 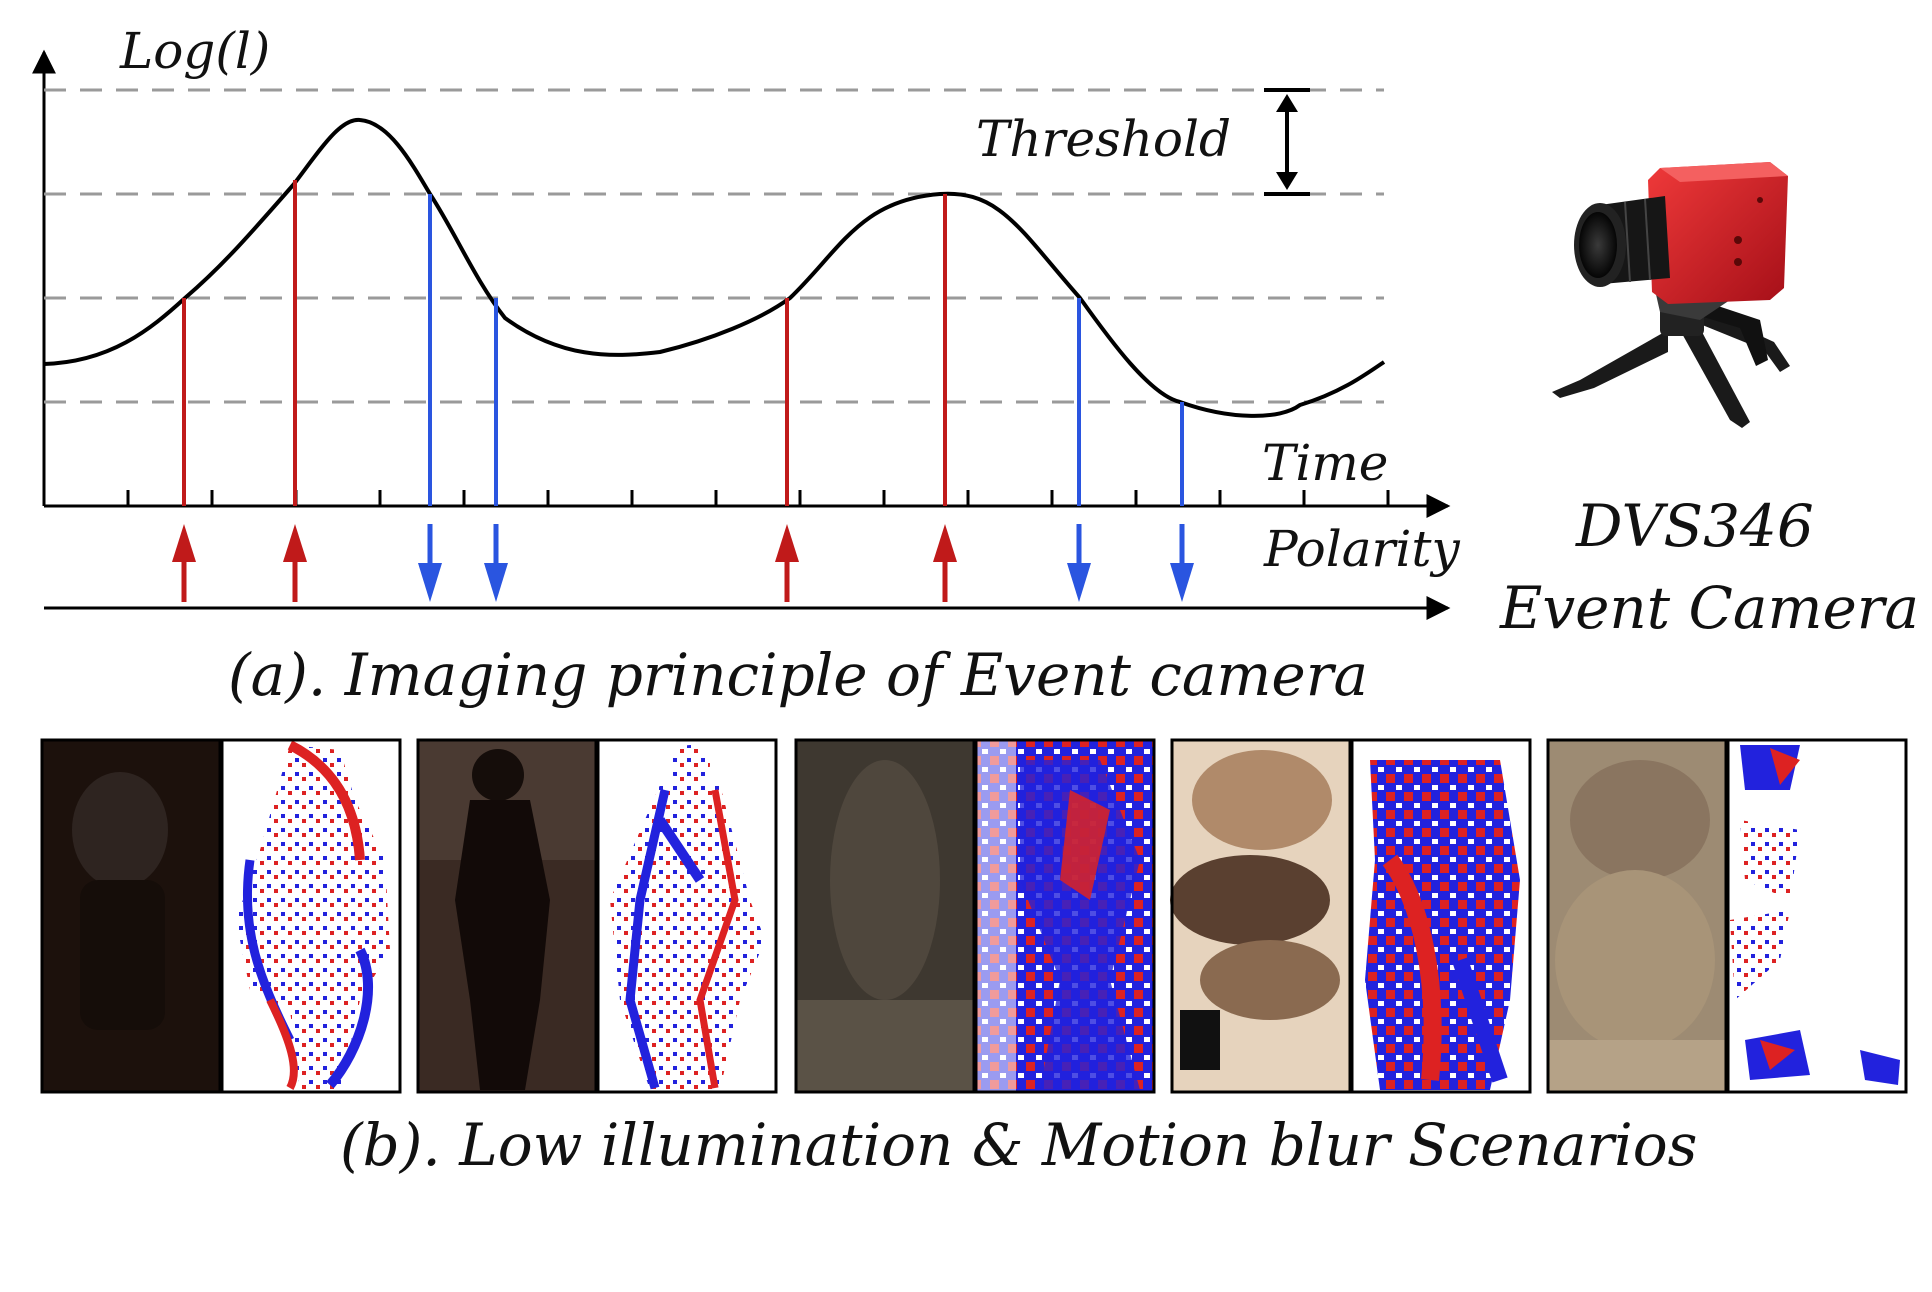 I want to click on camera-name: DVS346, so click(x=1694, y=526).